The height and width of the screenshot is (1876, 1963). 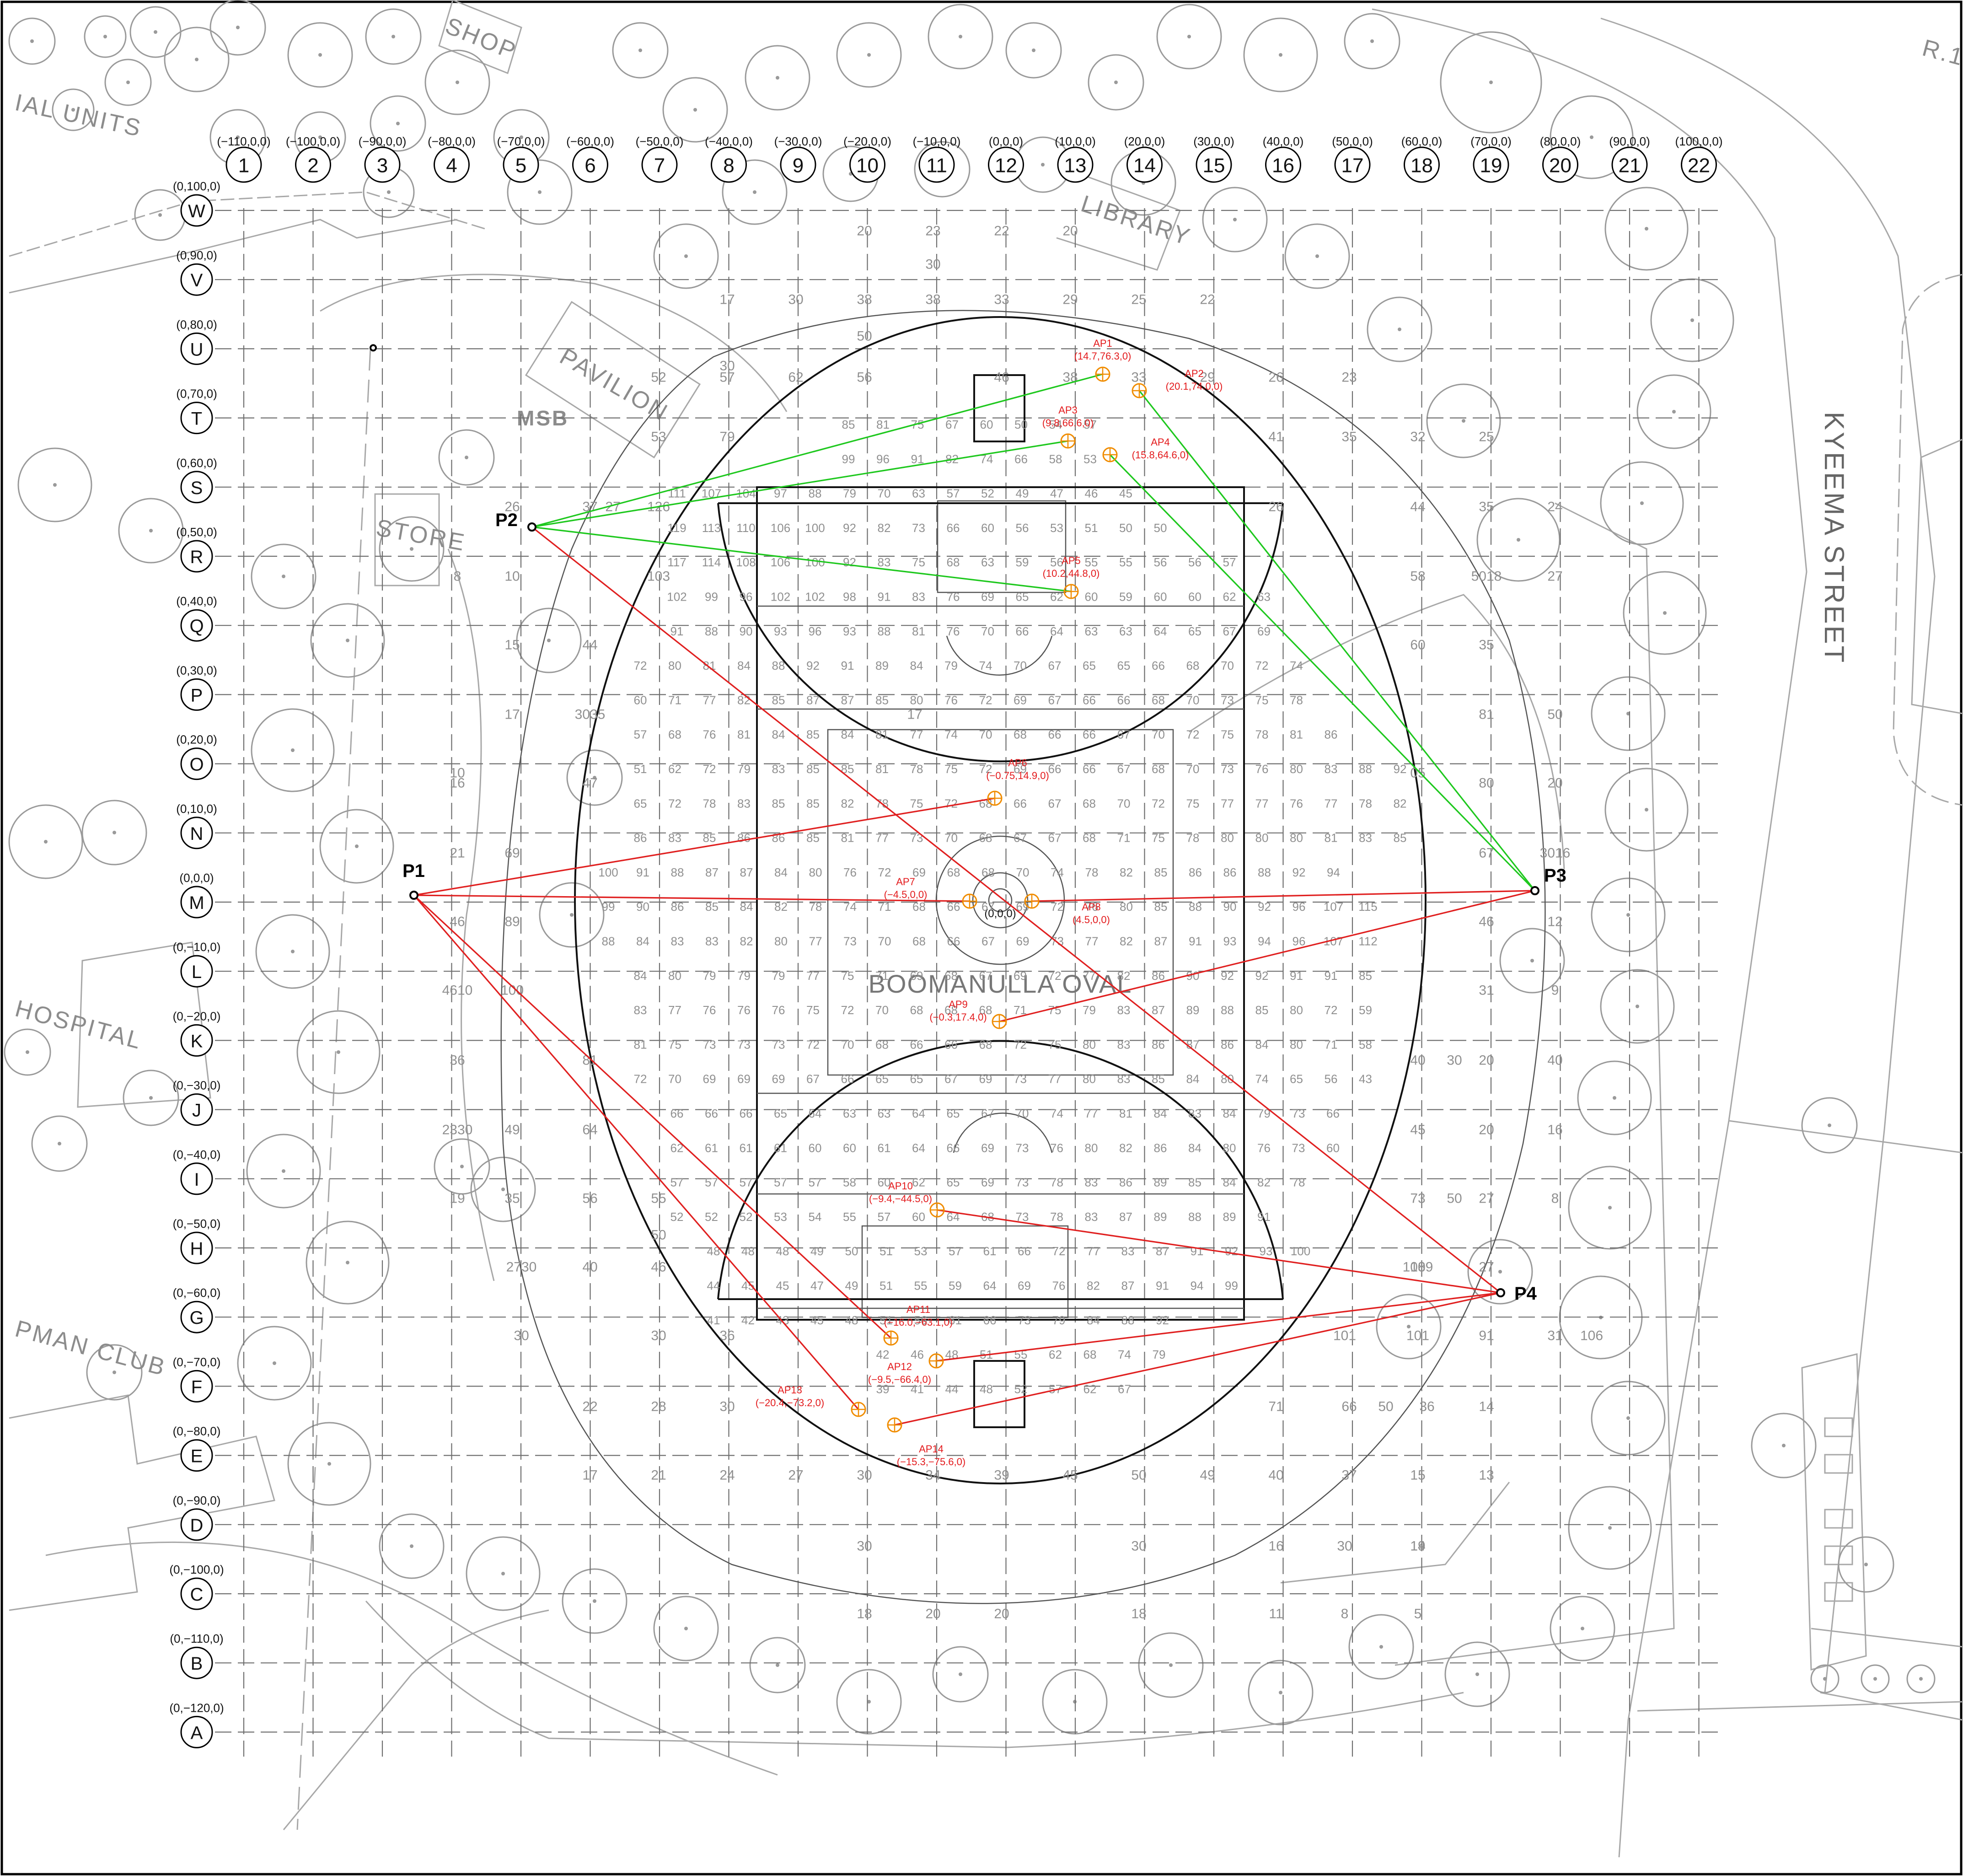 I want to click on access-point-marker: AP11 (−16.0,−63.1,0), so click(x=918, y=1325).